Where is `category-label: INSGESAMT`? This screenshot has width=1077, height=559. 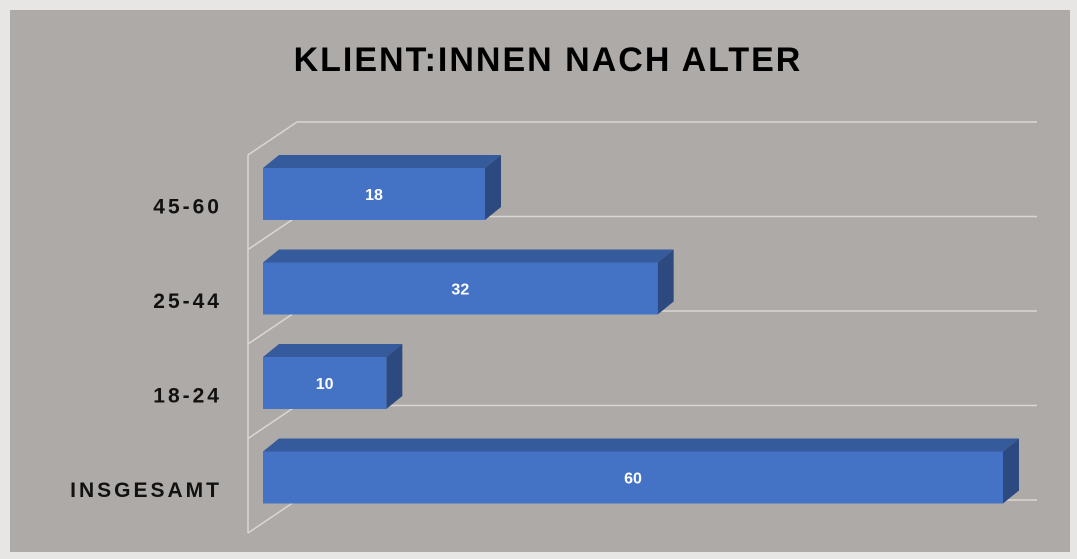 category-label: INSGESAMT is located at coordinates (146, 490).